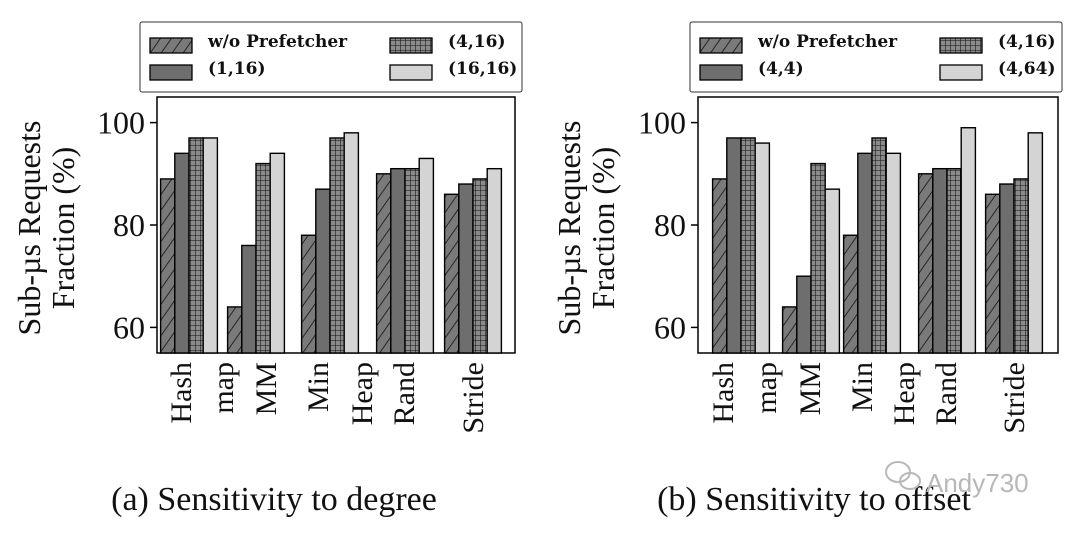  Describe the element at coordinates (237, 69) in the screenshot. I see `legend-label: (1,16)` at that location.